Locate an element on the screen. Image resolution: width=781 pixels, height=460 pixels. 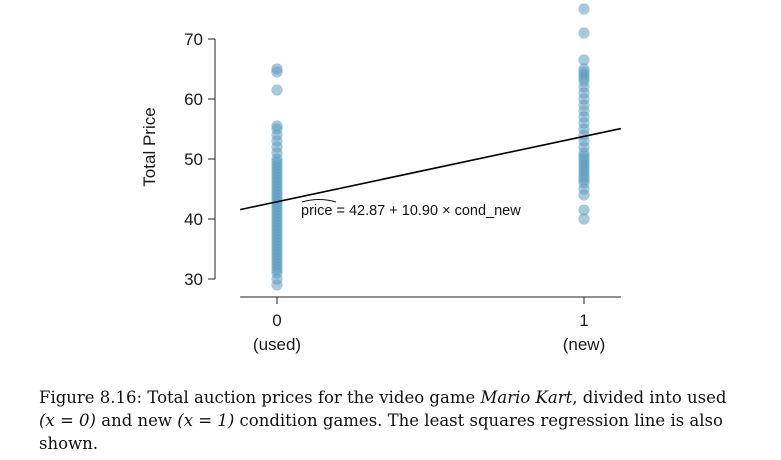
y-axis: 30 40 50 60 70 is located at coordinates (200, 159).